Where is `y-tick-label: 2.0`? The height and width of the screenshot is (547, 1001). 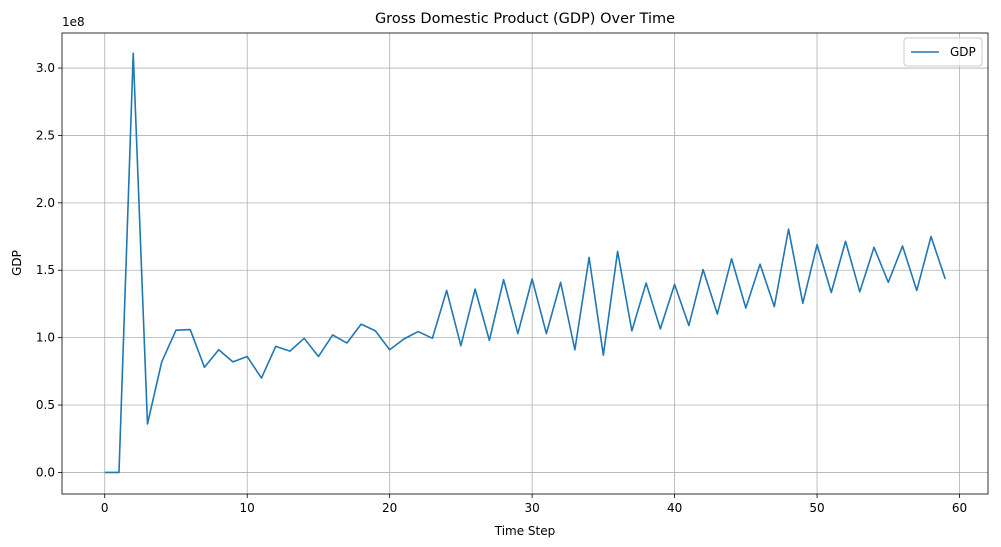
y-tick-label: 2.0 is located at coordinates (45, 203).